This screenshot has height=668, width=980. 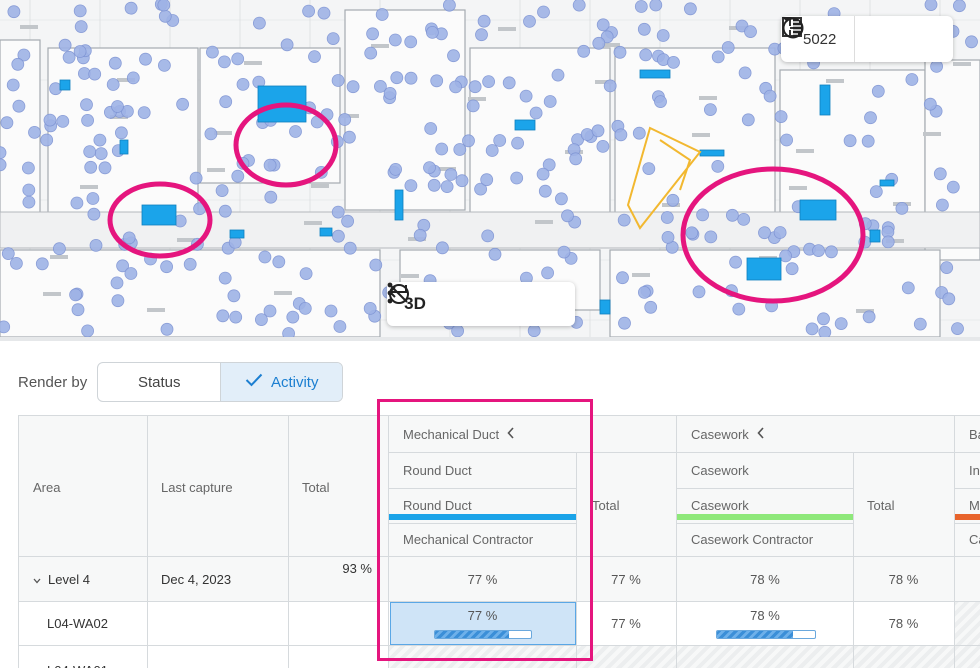 What do you see at coordinates (720, 470) in the screenshot?
I see `sub-category-header: Casework` at bounding box center [720, 470].